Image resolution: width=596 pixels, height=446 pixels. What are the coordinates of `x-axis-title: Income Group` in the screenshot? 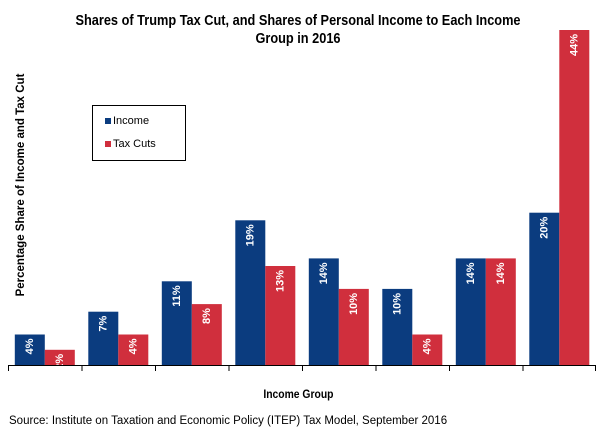 It's located at (298, 395).